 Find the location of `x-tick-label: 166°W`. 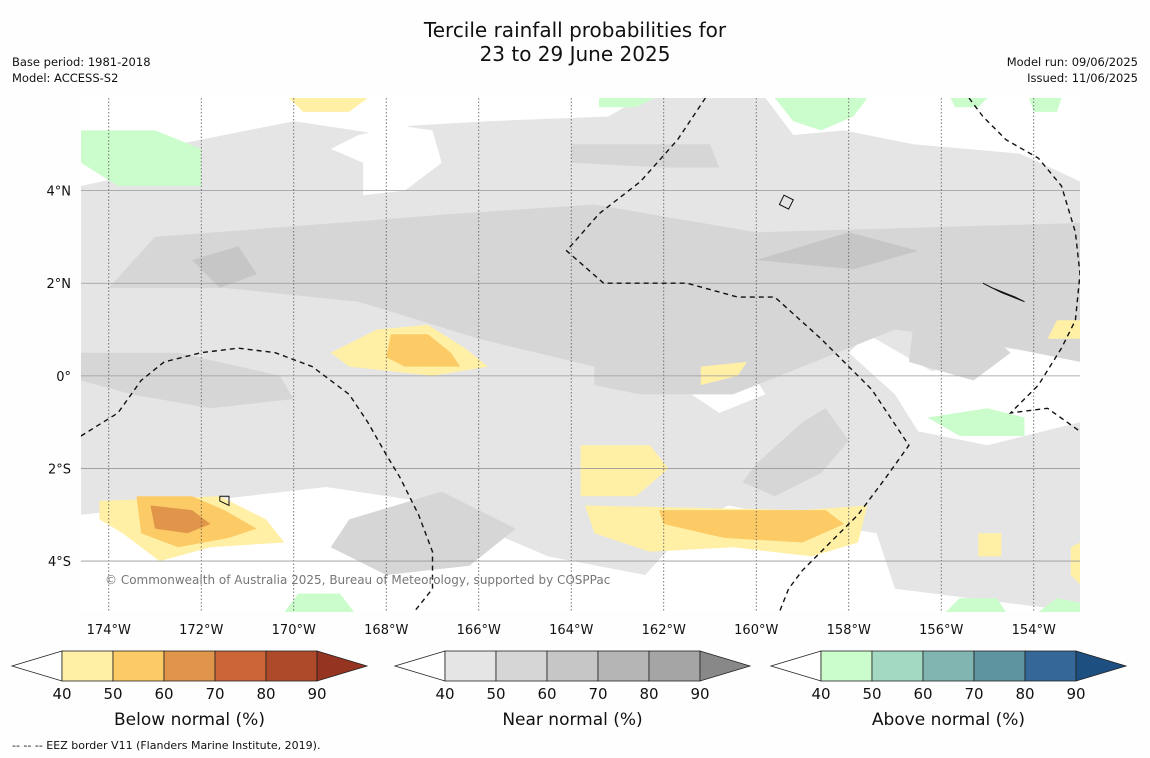

x-tick-label: 166°W is located at coordinates (479, 630).